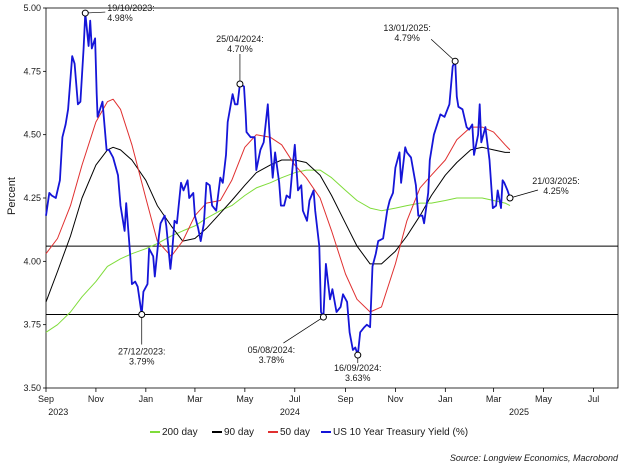  I want to click on year-label: 2025, so click(519, 412).